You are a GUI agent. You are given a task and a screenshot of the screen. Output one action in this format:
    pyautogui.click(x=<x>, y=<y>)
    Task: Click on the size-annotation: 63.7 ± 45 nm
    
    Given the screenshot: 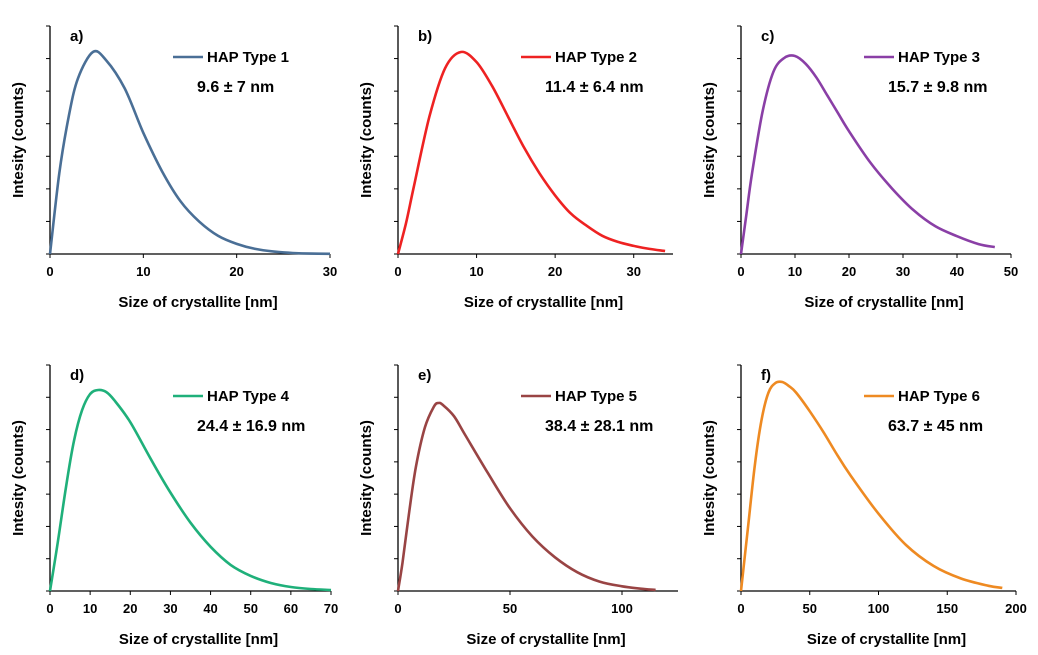 What is the action you would take?
    pyautogui.click(x=935, y=426)
    